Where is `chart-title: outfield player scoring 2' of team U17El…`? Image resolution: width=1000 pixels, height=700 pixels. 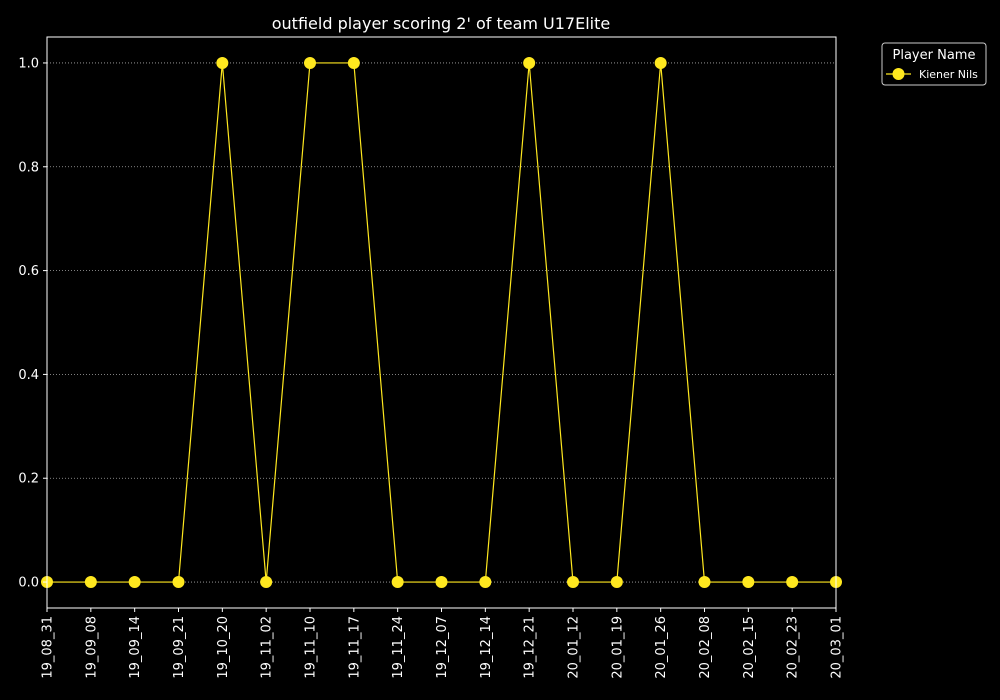 chart-title: outfield player scoring 2' of team U17El… is located at coordinates (441, 23).